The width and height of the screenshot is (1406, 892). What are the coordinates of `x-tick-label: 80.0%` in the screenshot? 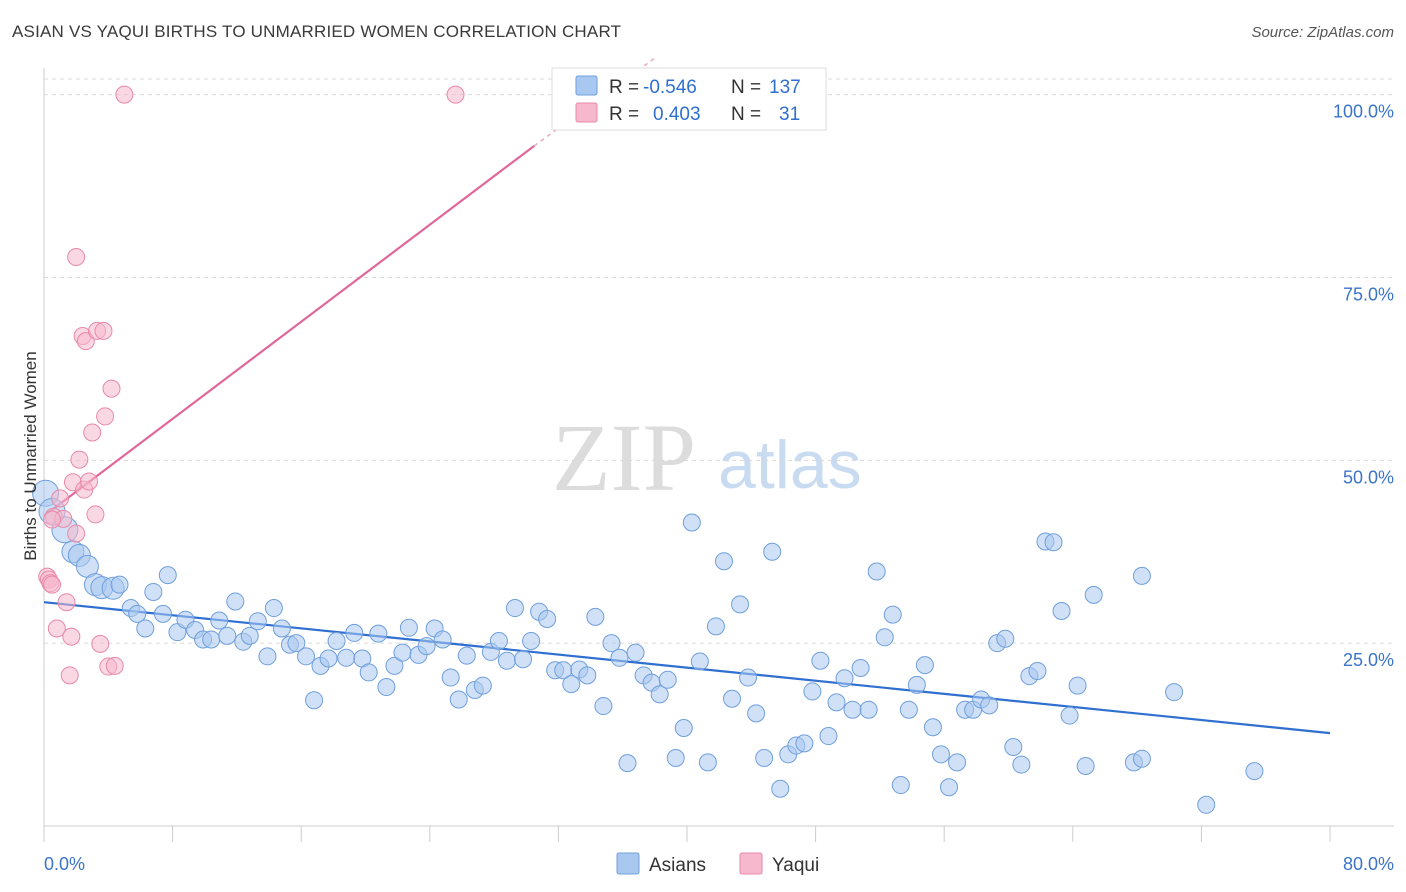 It's located at (1368, 864).